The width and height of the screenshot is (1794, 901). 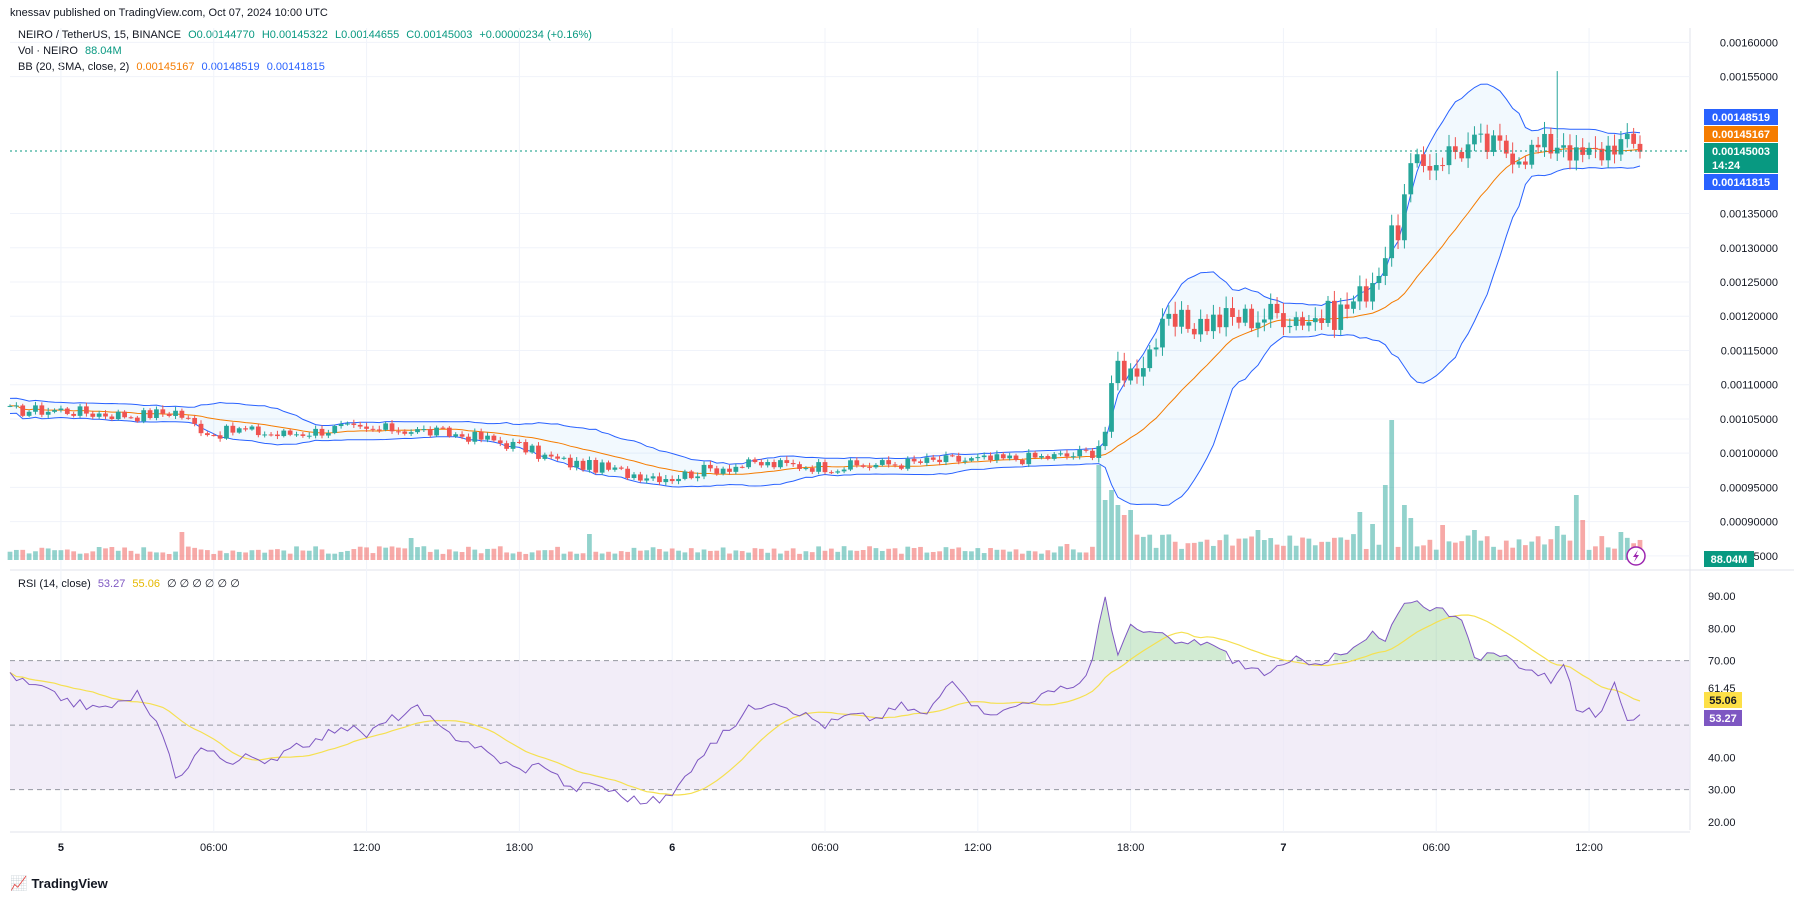 What do you see at coordinates (1722, 597) in the screenshot?
I see `rsi-tick-label: 90.00` at bounding box center [1722, 597].